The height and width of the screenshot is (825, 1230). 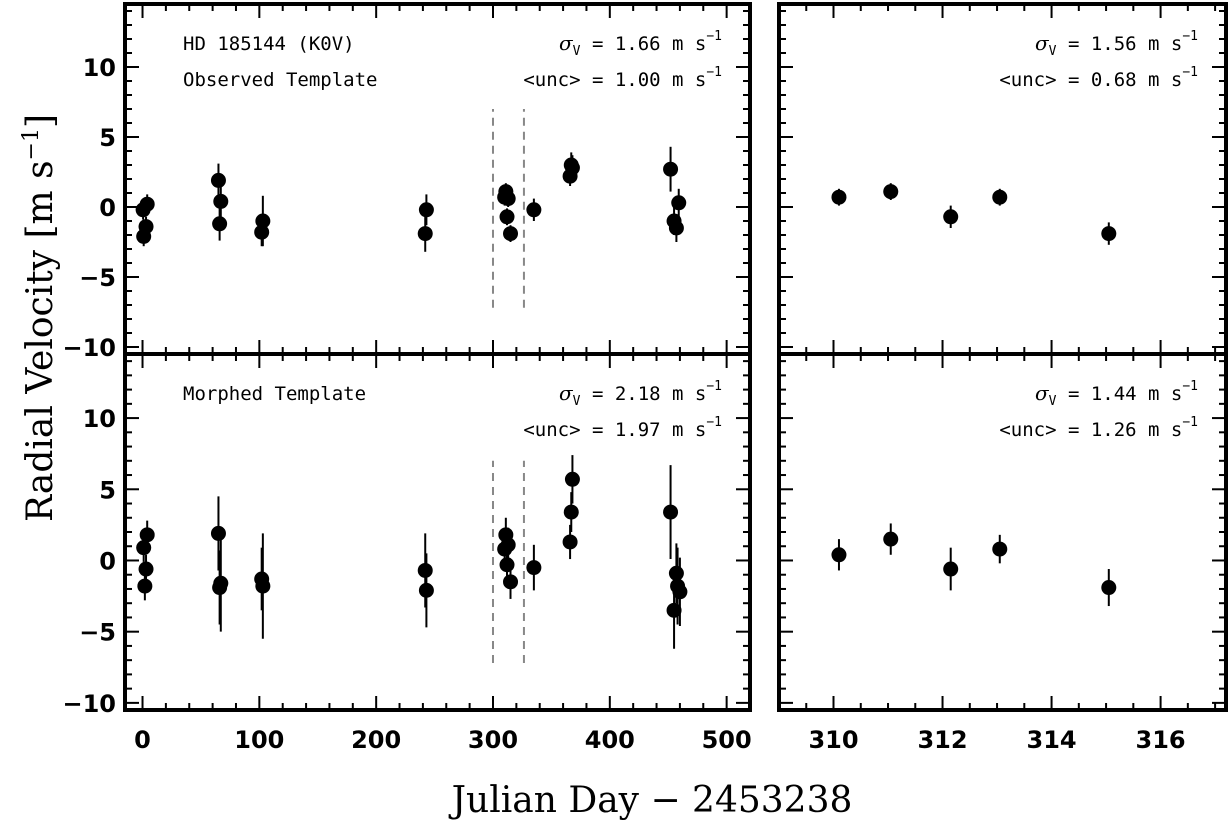 I want to click on unc-value: <unc> = 0.68 m s, so click(x=1090, y=80).